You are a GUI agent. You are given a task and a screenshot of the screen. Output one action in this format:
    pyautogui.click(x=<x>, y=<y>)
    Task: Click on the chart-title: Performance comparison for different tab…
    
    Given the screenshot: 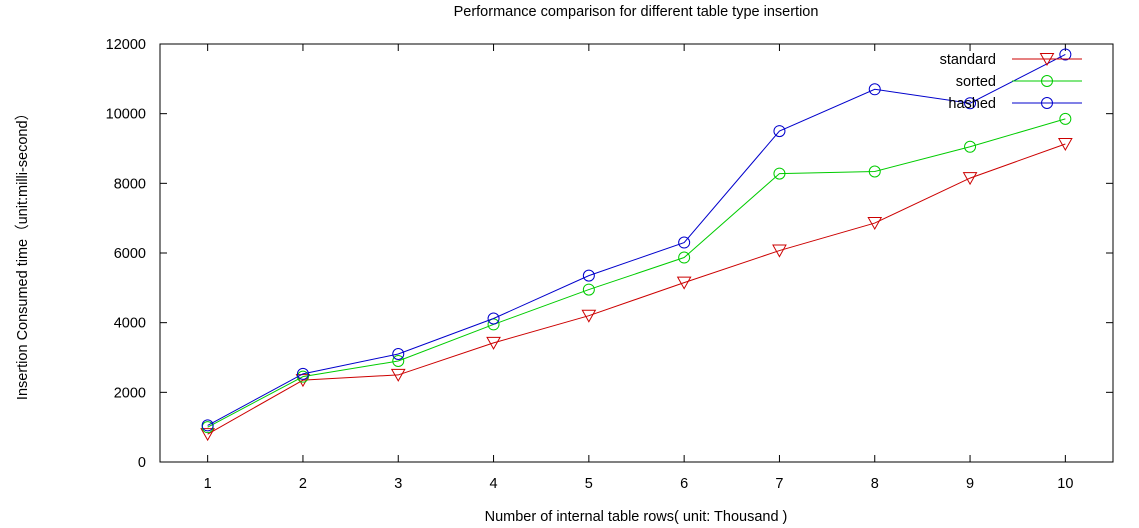 What is the action you would take?
    pyautogui.click(x=636, y=12)
    